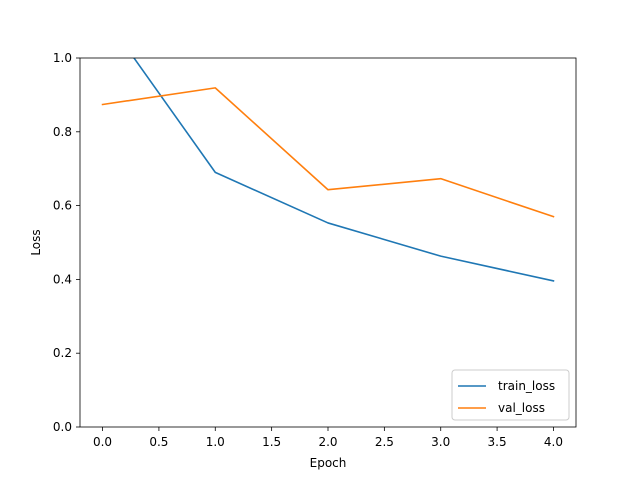  I want to click on legend-label-val-loss: val_loss, so click(521, 408).